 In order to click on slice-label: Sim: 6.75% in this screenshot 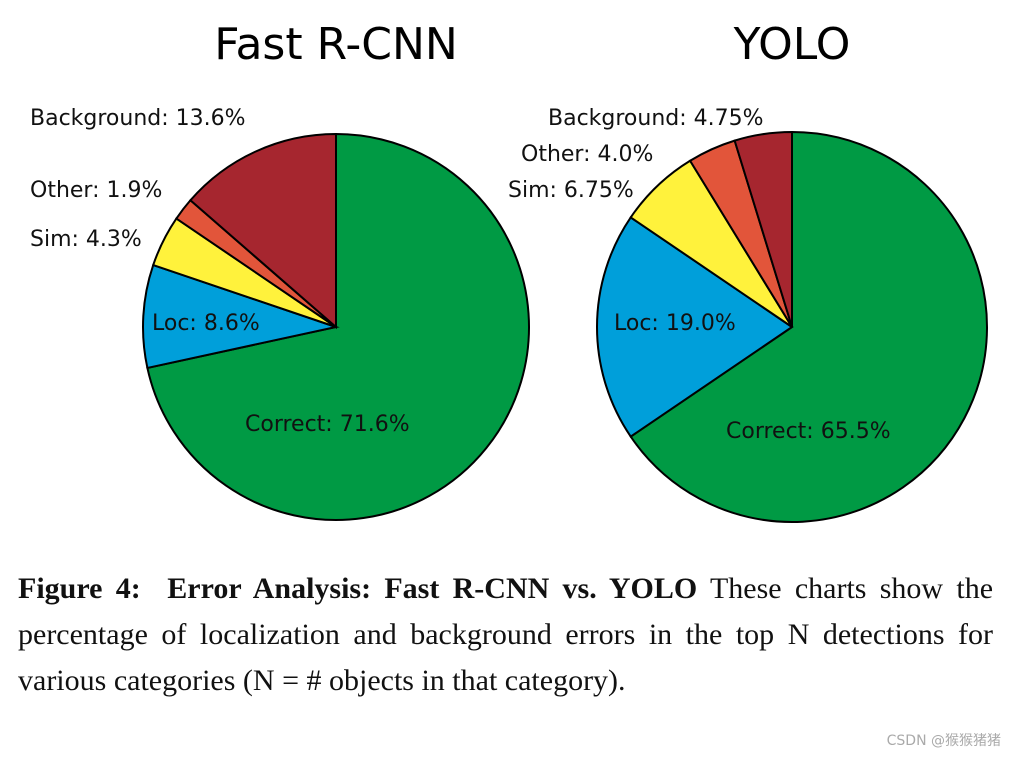, I will do `click(571, 190)`.